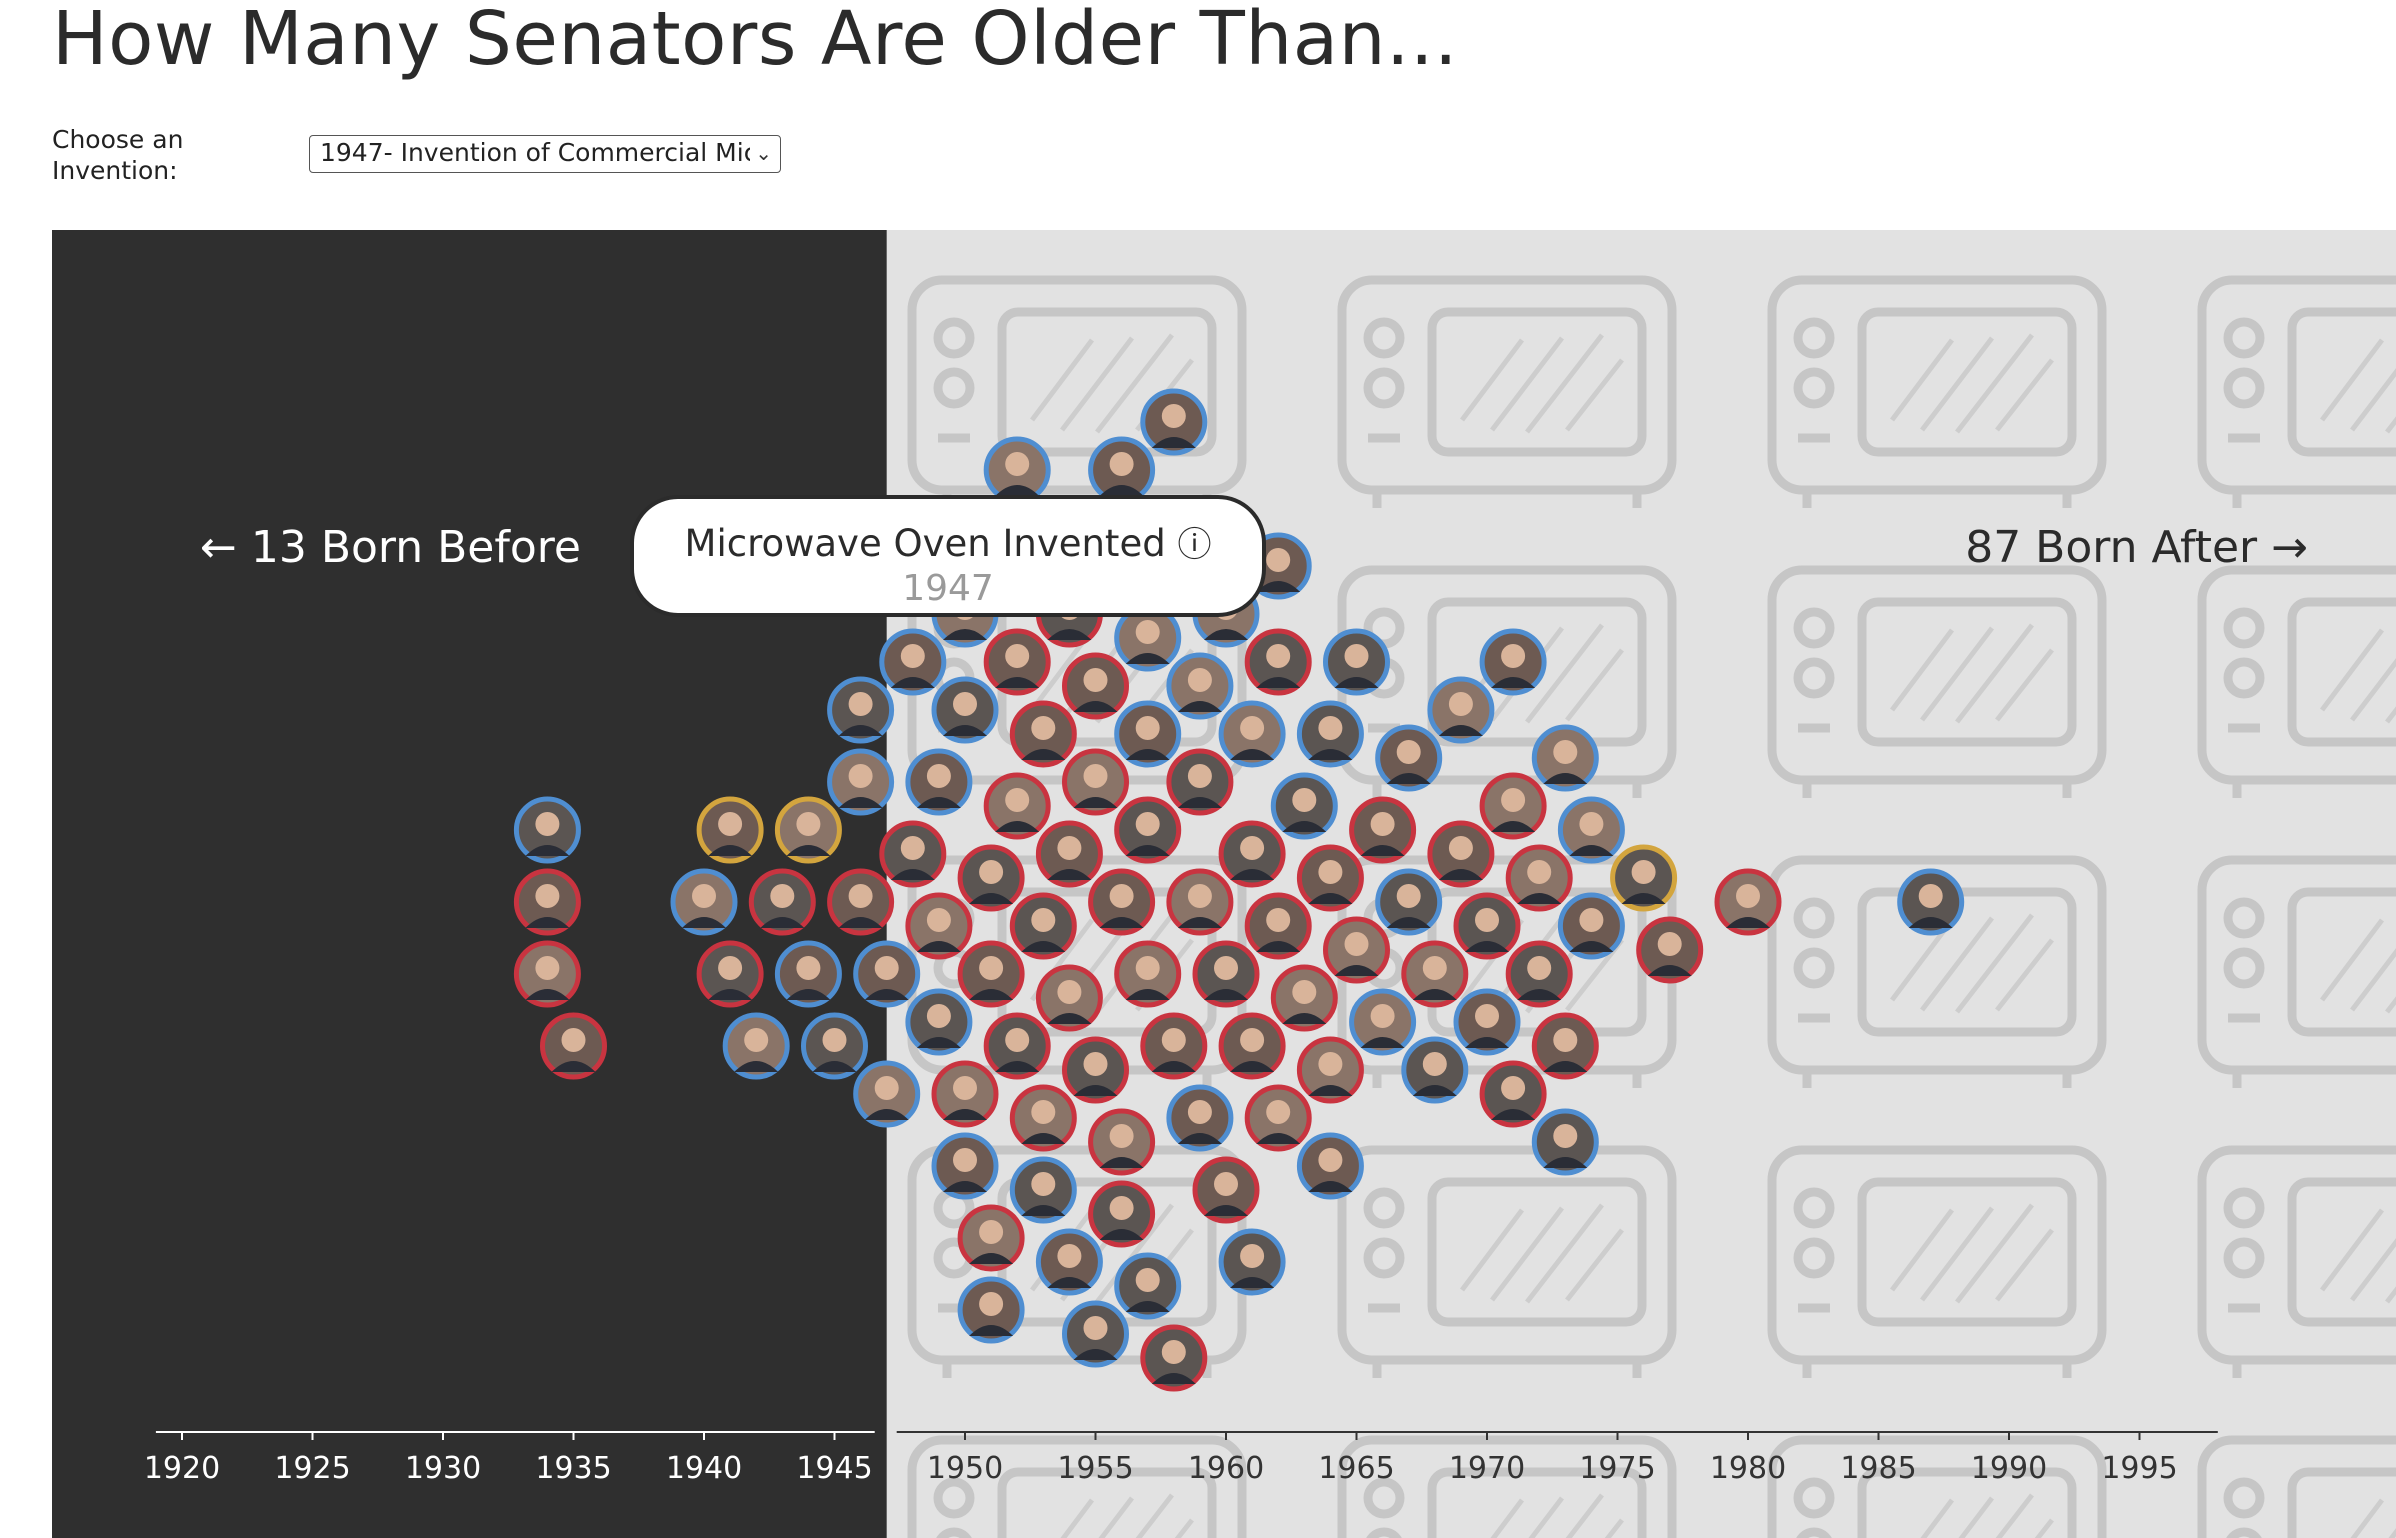  What do you see at coordinates (545, 154) in the screenshot?
I see `invention-select: 1947- Invention of Commercial Mic ⌄` at bounding box center [545, 154].